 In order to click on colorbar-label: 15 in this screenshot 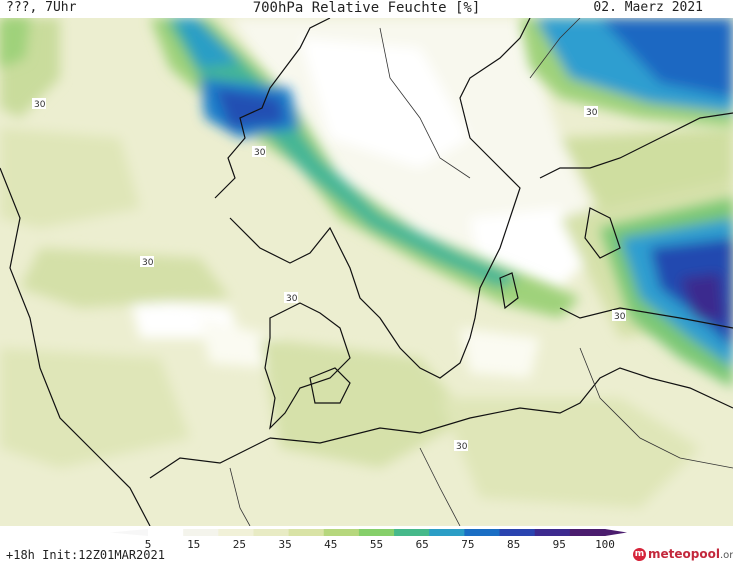, I will do `click(193, 544)`.